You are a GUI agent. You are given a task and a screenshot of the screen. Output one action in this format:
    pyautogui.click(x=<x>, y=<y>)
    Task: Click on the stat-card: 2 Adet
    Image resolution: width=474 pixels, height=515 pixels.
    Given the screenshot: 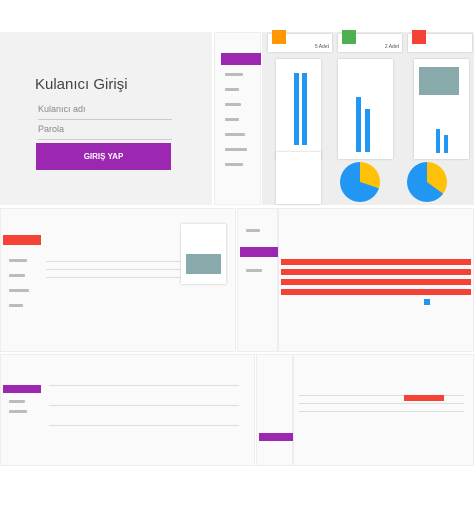 What is the action you would take?
    pyautogui.click(x=370, y=41)
    